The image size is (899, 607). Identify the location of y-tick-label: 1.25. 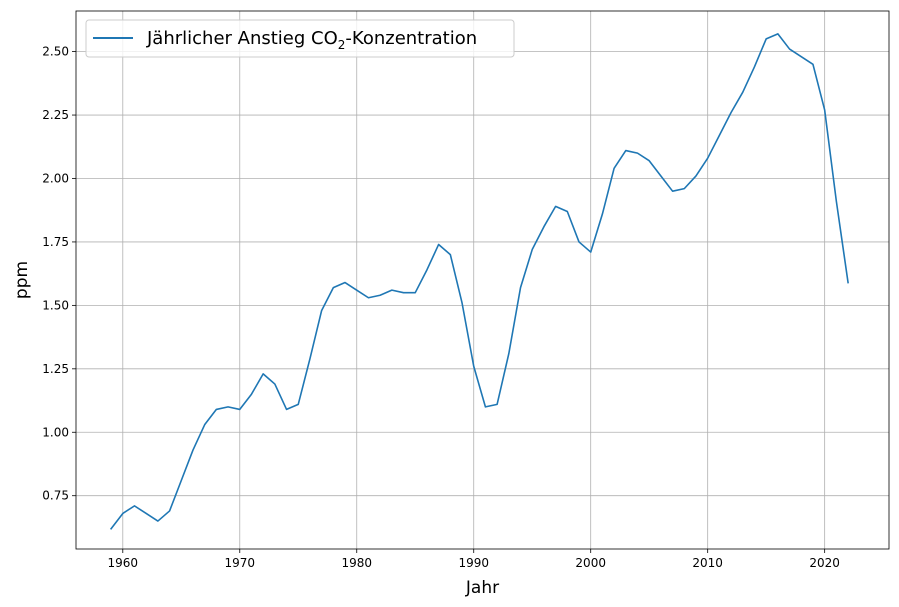
(55, 369).